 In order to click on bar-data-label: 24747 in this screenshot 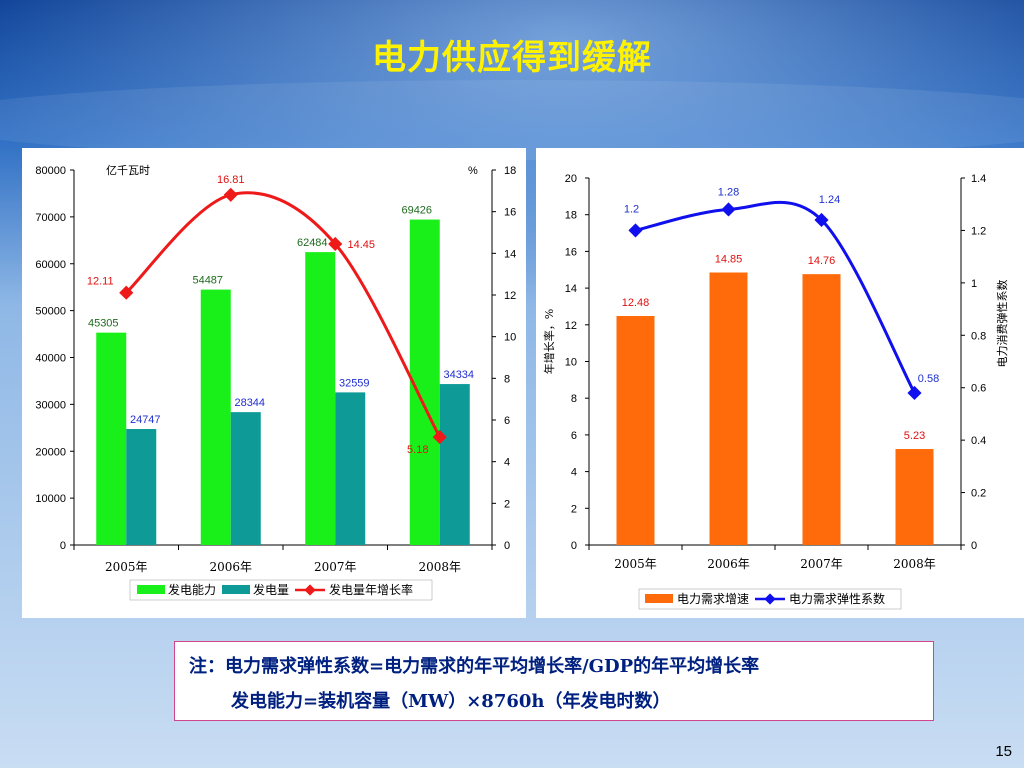, I will do `click(145, 420)`.